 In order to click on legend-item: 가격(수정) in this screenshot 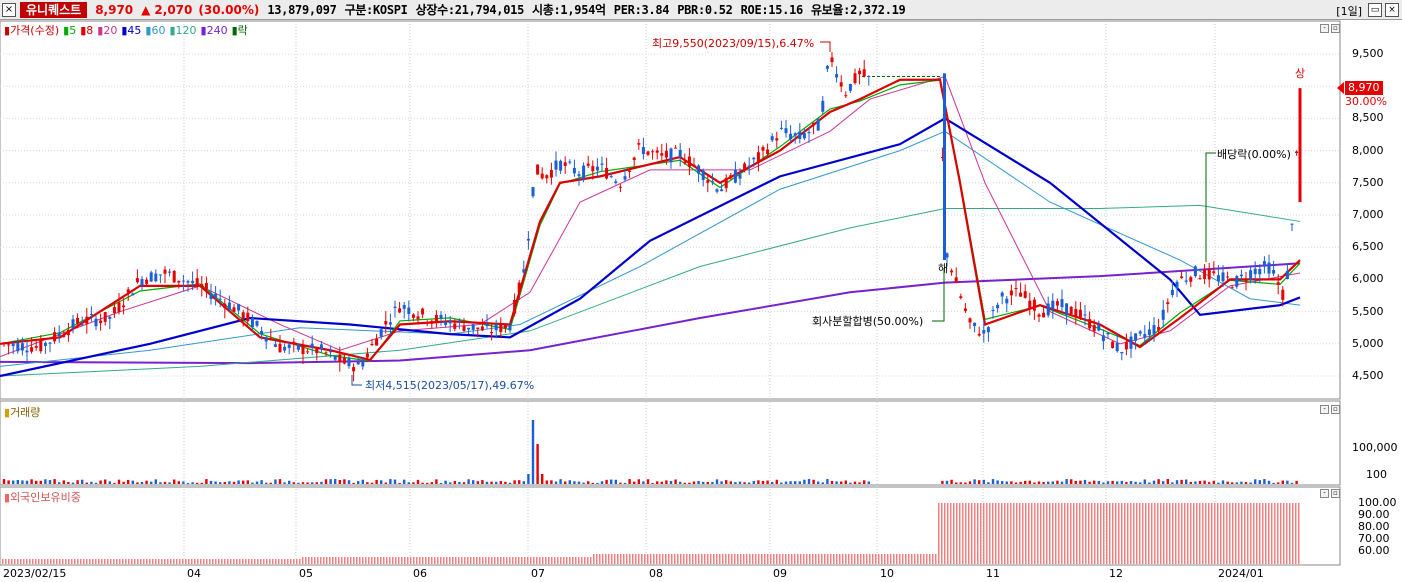, I will do `click(35, 30)`.